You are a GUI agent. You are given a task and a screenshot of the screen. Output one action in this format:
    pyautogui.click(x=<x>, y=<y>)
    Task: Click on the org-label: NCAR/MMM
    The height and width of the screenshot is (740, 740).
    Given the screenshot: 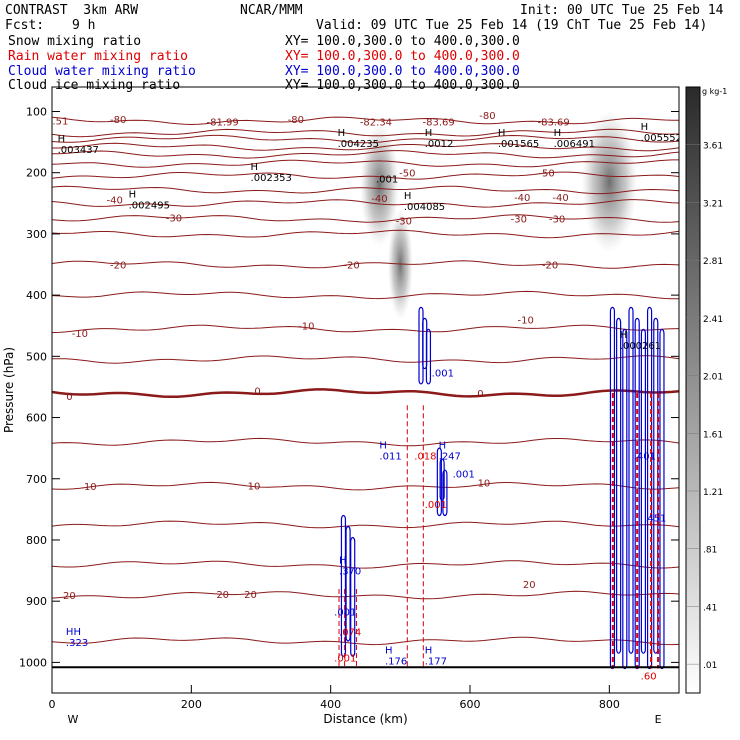 What is the action you would take?
    pyautogui.click(x=271, y=10)
    